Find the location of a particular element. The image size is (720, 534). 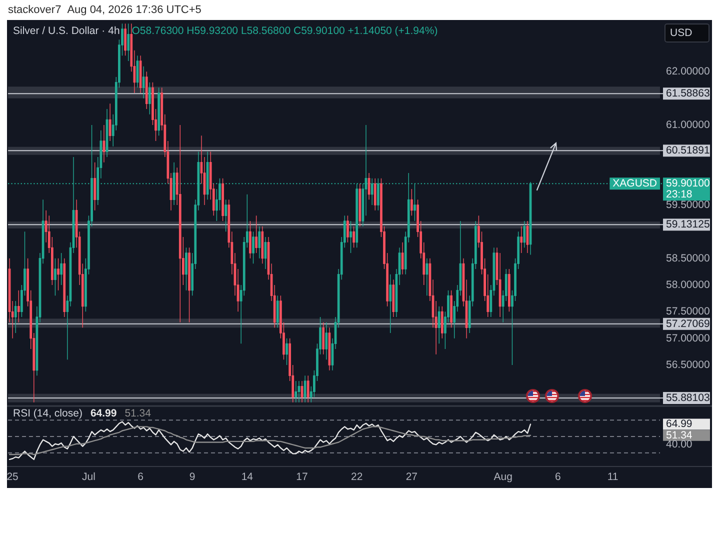

y-tick-label: 59.50000 is located at coordinates (688, 205).